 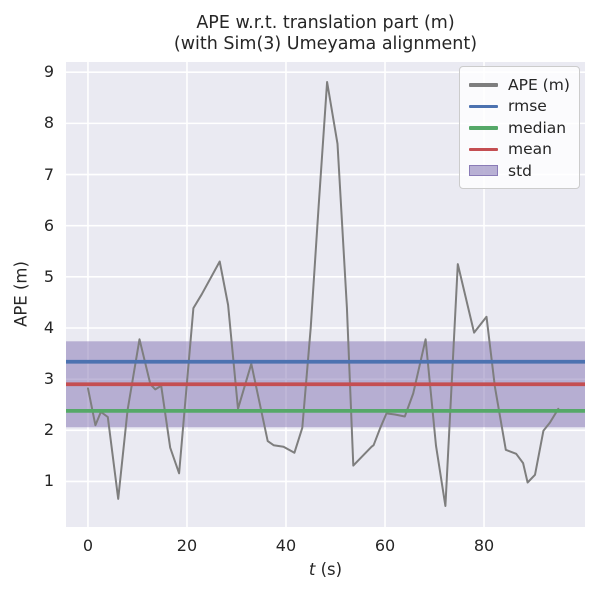 I want to click on y-tick-label: 7, so click(x=48, y=174).